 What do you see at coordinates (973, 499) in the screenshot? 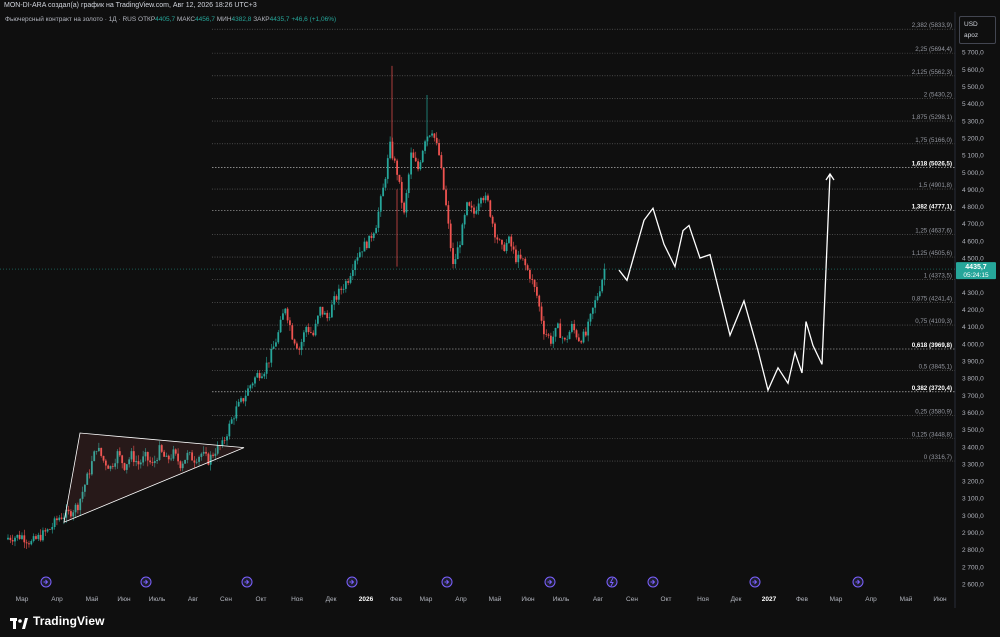
I see `y-tick-label: 3 100,0` at bounding box center [973, 499].